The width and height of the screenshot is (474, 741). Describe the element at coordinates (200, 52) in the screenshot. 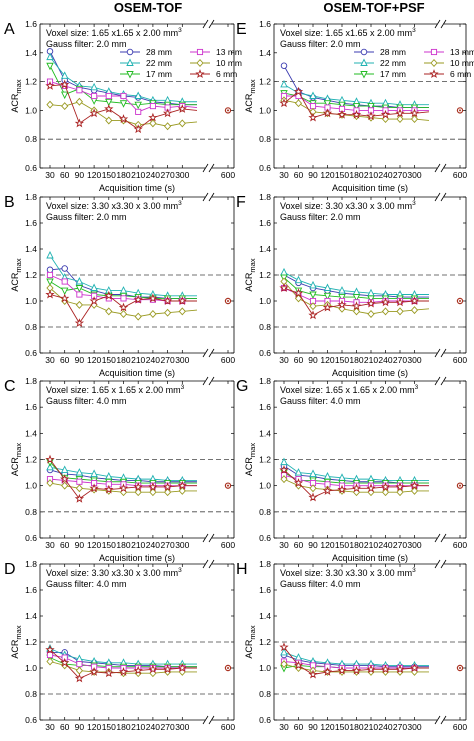

I see `legend-marker-13mm` at that location.